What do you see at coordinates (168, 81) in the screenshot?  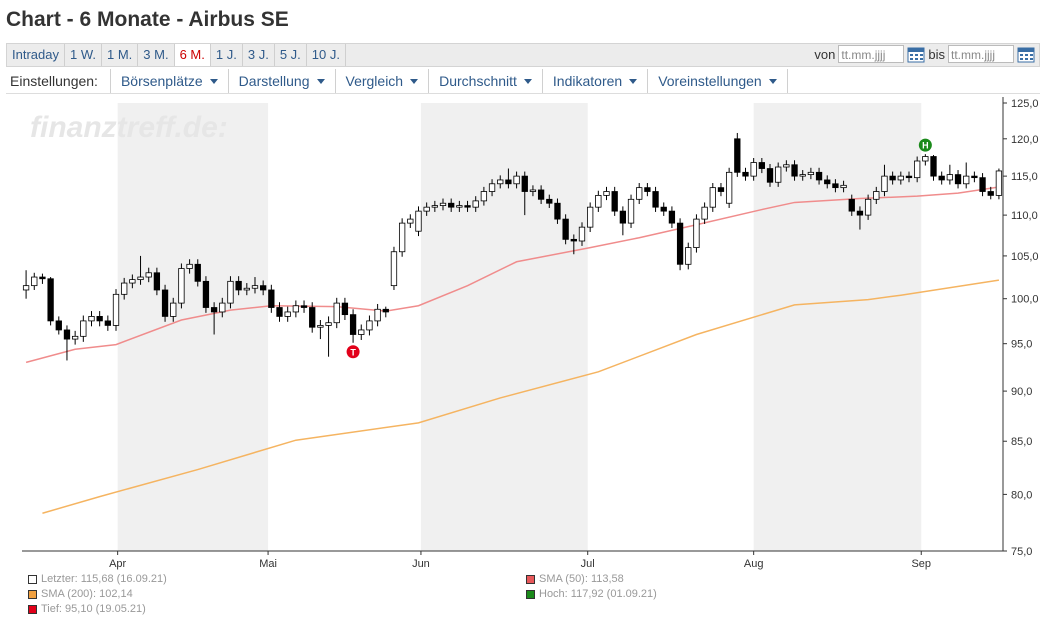 I see `menu-dropdown: Börsenplätze` at bounding box center [168, 81].